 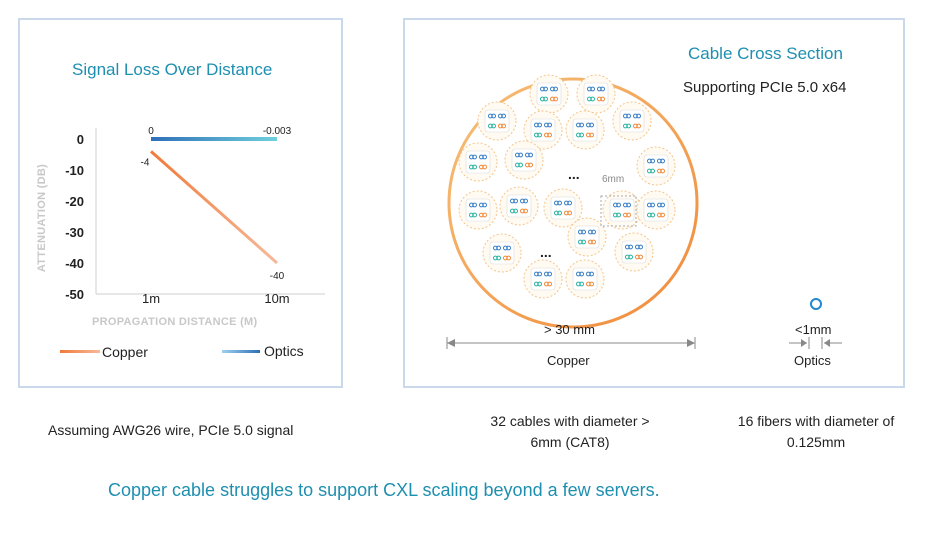 I want to click on y-tick-label: -20, so click(x=74, y=201).